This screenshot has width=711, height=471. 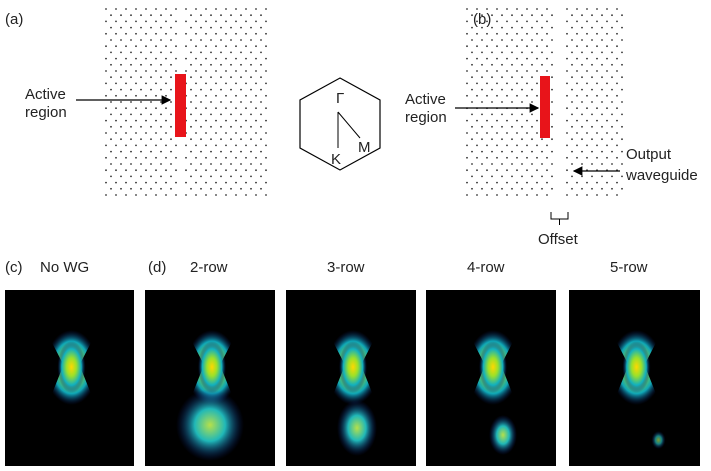 I want to click on mode-core, so click(x=493, y=367).